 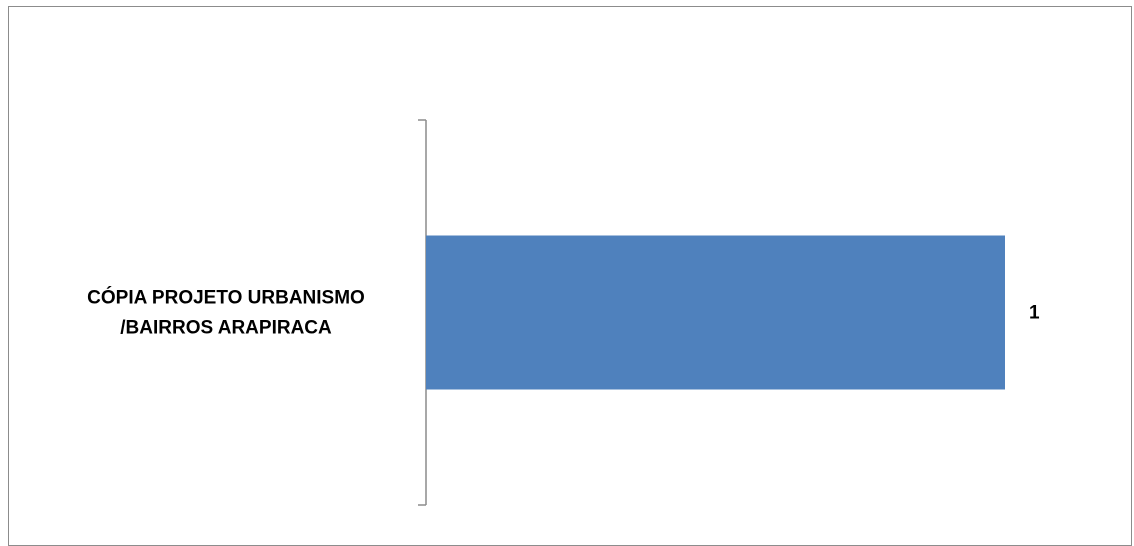 What do you see at coordinates (422, 312) in the screenshot?
I see `category-axis` at bounding box center [422, 312].